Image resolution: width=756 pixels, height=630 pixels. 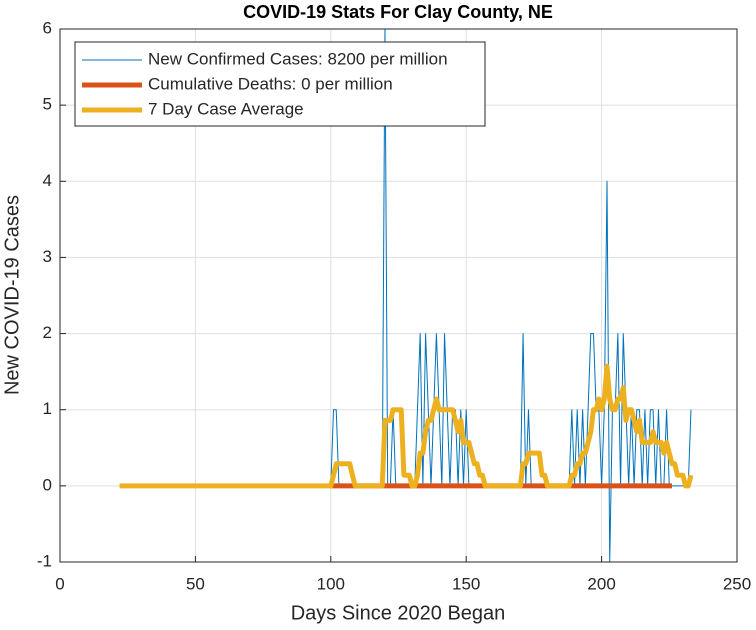 I want to click on x-tick-label: 200, so click(x=601, y=583).